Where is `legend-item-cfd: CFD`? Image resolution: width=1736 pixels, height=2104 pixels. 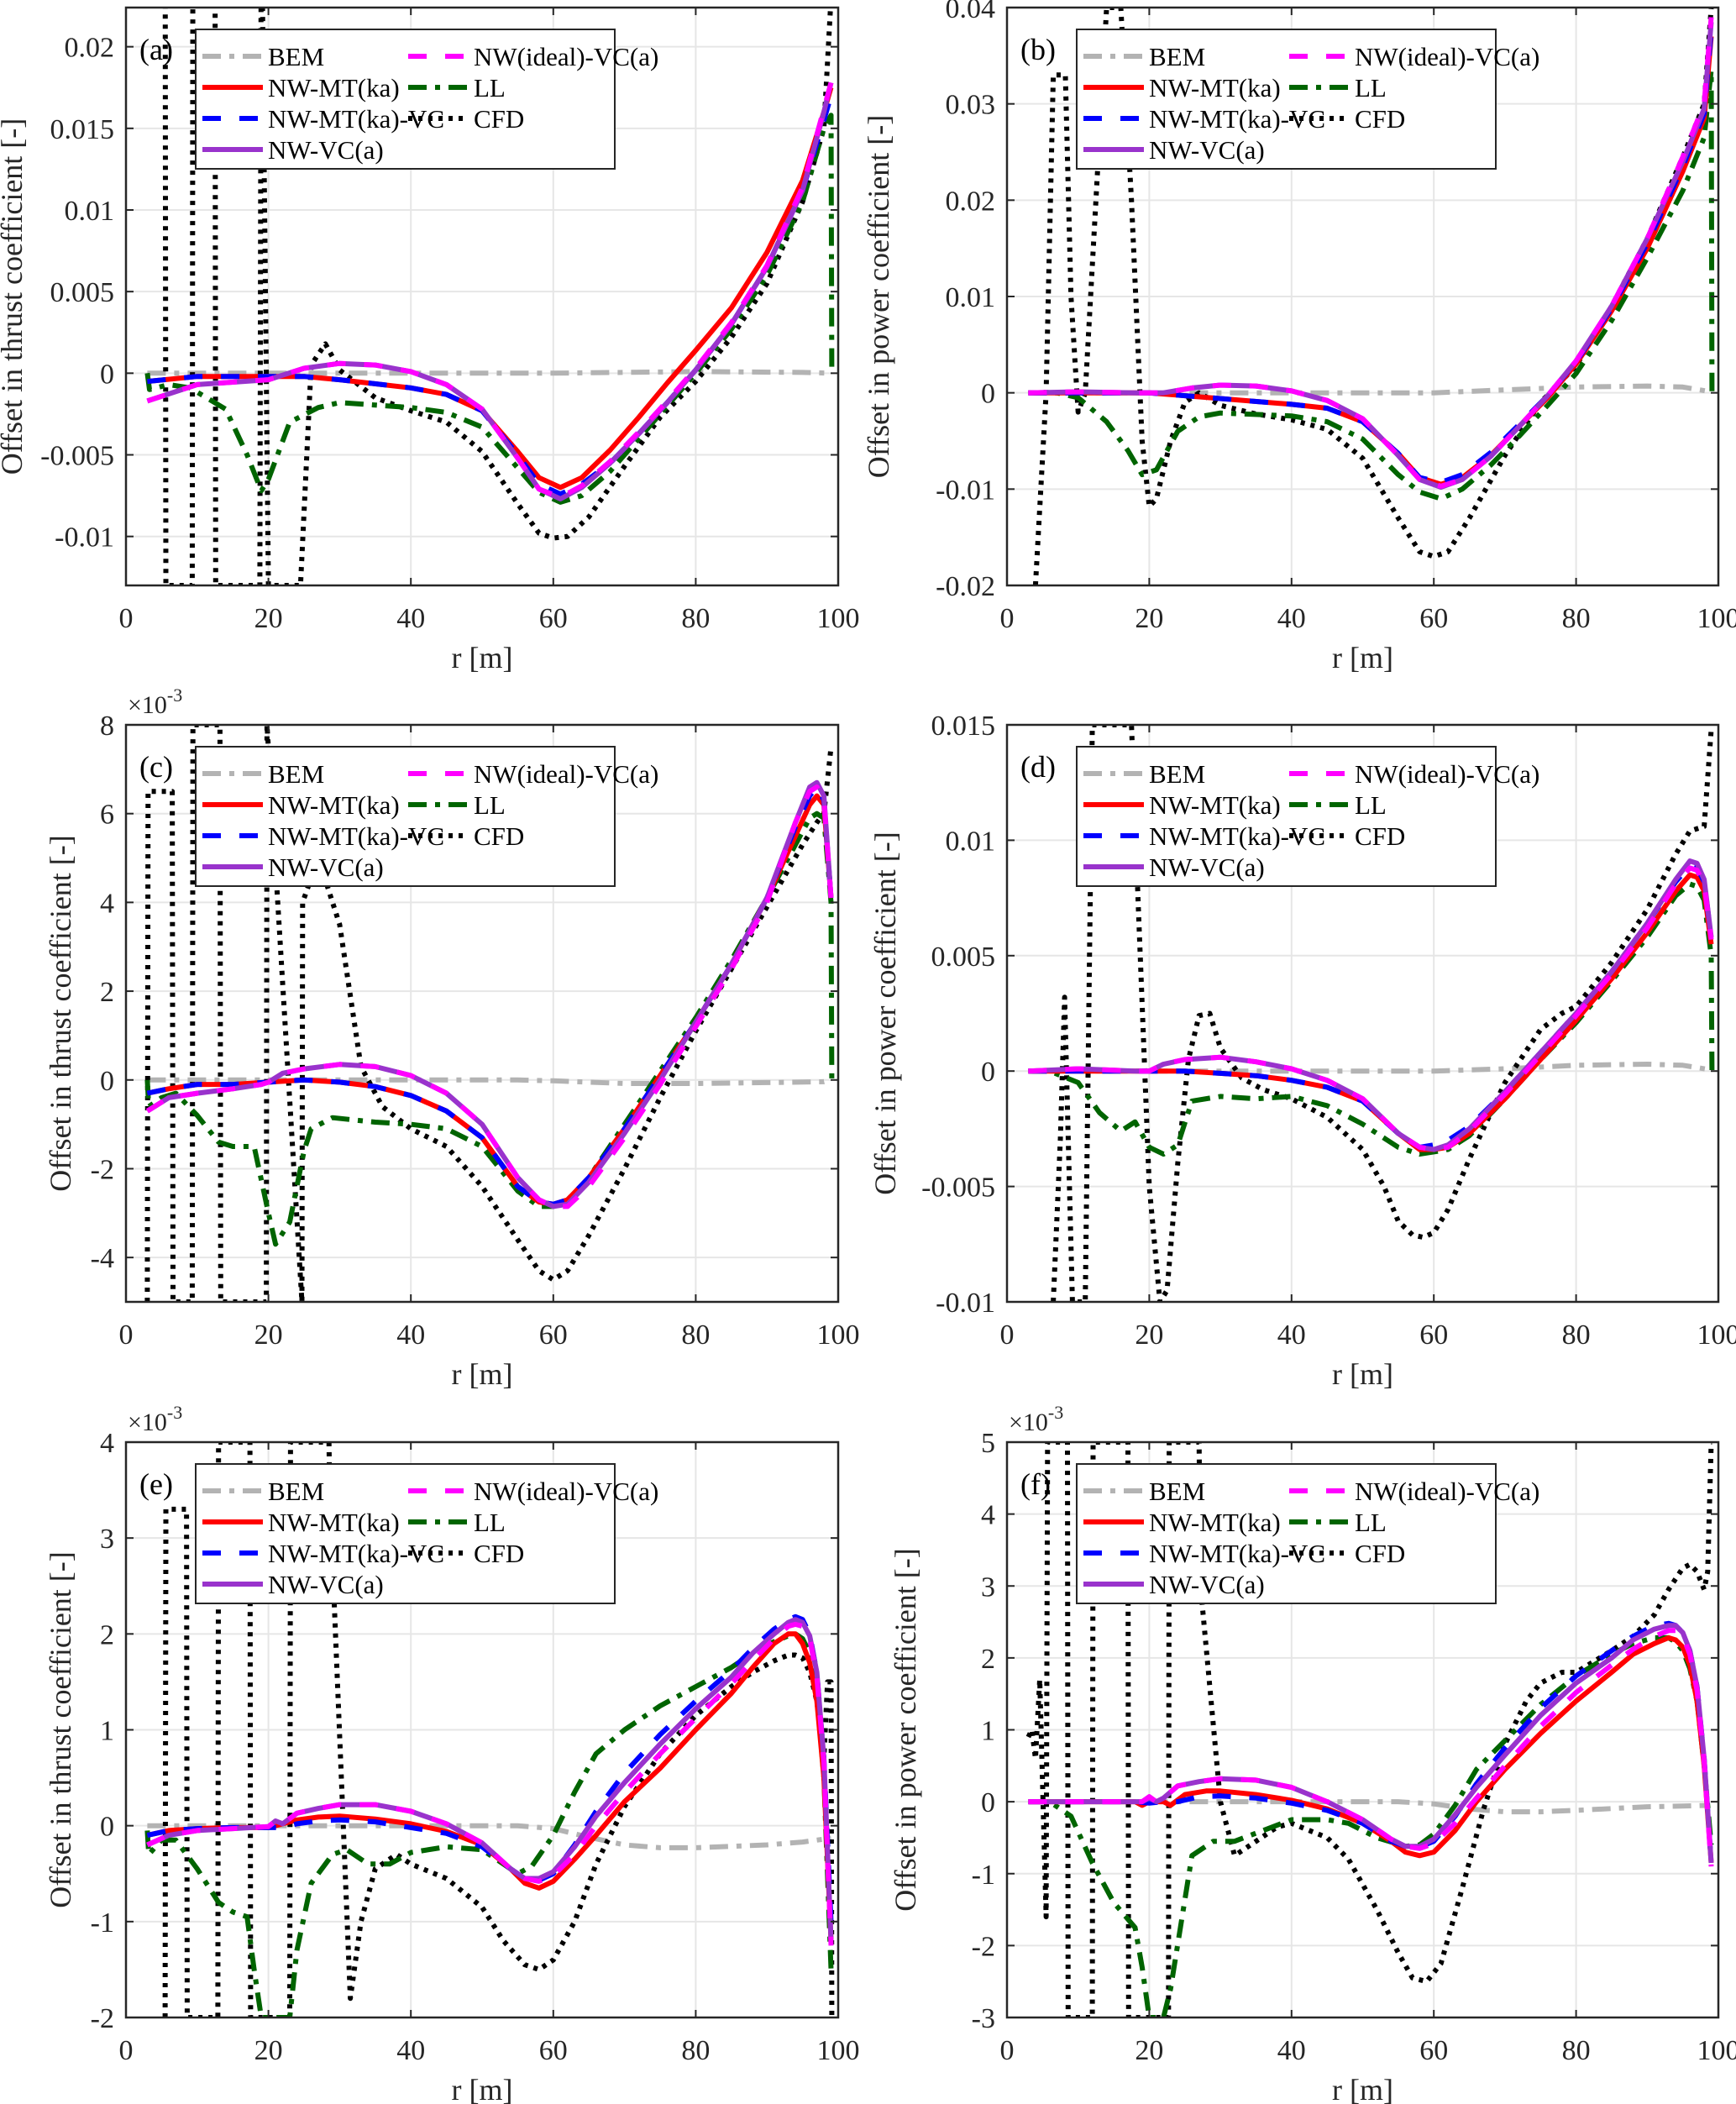
legend-item-cfd: CFD is located at coordinates (466, 1553).